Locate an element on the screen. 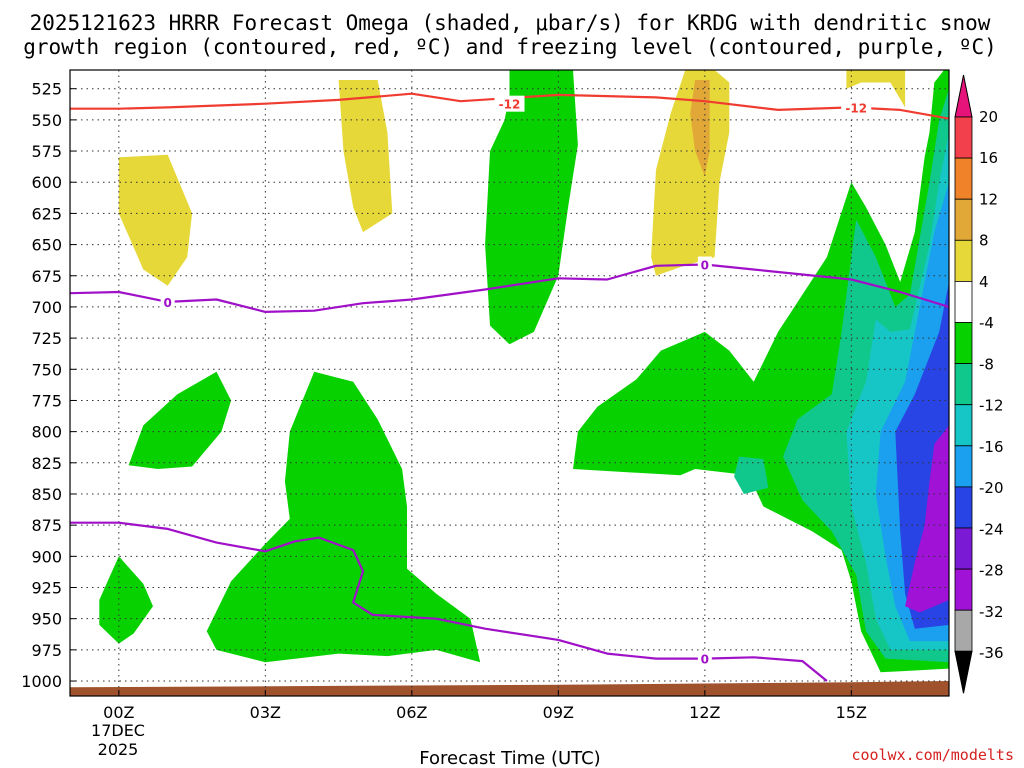 This screenshot has width=1024, height=768. ytick-label-900: 900 is located at coordinates (46, 556).